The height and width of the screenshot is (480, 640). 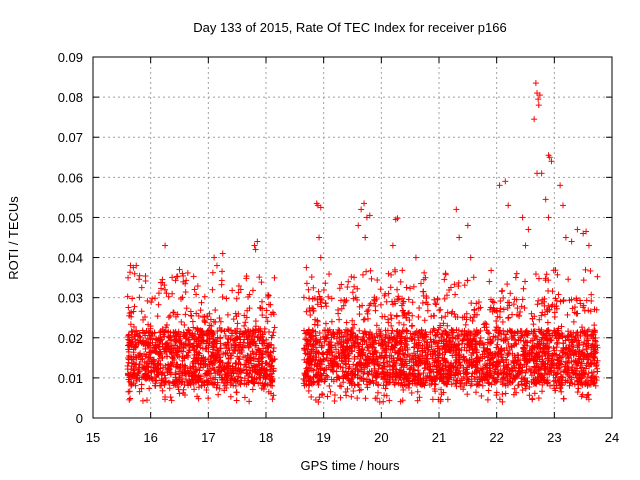 I want to click on y-tick-label: 0, so click(x=79, y=418).